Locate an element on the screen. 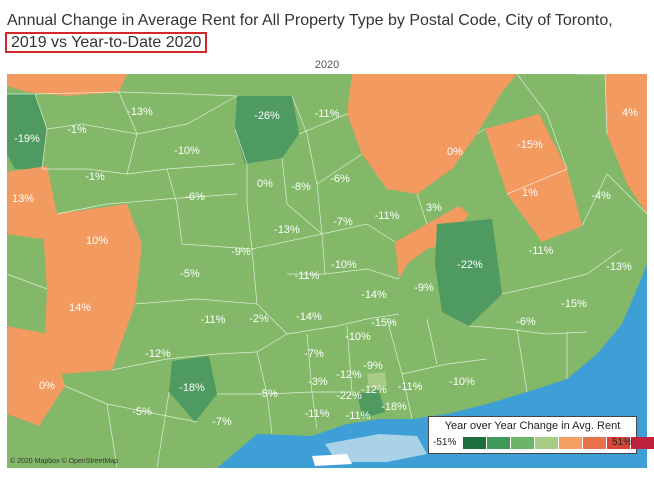 The image size is (654, 483). map-attribution: © 2020 Mapbox © OpenStreetMap is located at coordinates (64, 461).